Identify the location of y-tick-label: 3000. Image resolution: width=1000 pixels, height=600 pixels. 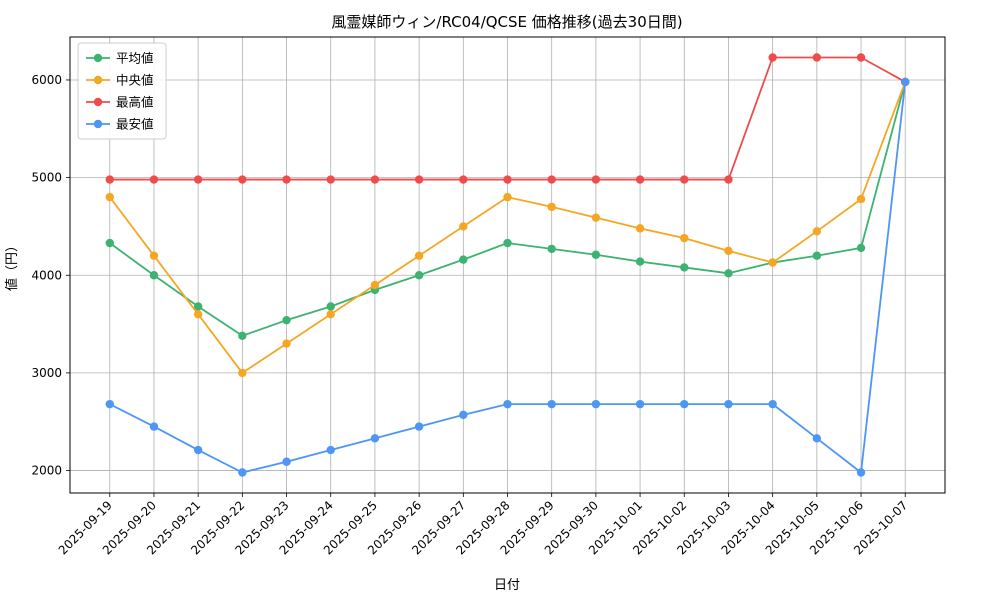
(46, 373).